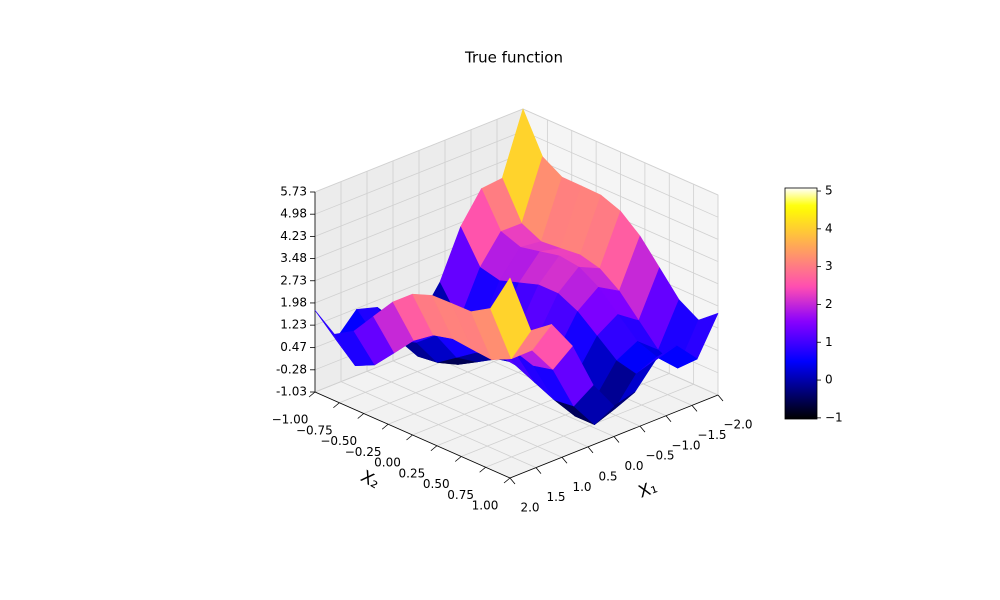 This screenshot has width=1000, height=600. Describe the element at coordinates (648, 489) in the screenshot. I see `x-axis-label: X₁` at that location.